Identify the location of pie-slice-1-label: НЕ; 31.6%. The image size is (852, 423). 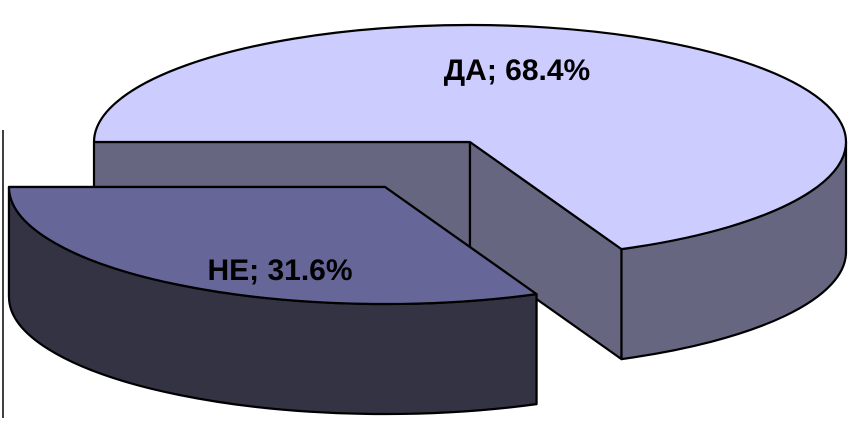
(279, 270).